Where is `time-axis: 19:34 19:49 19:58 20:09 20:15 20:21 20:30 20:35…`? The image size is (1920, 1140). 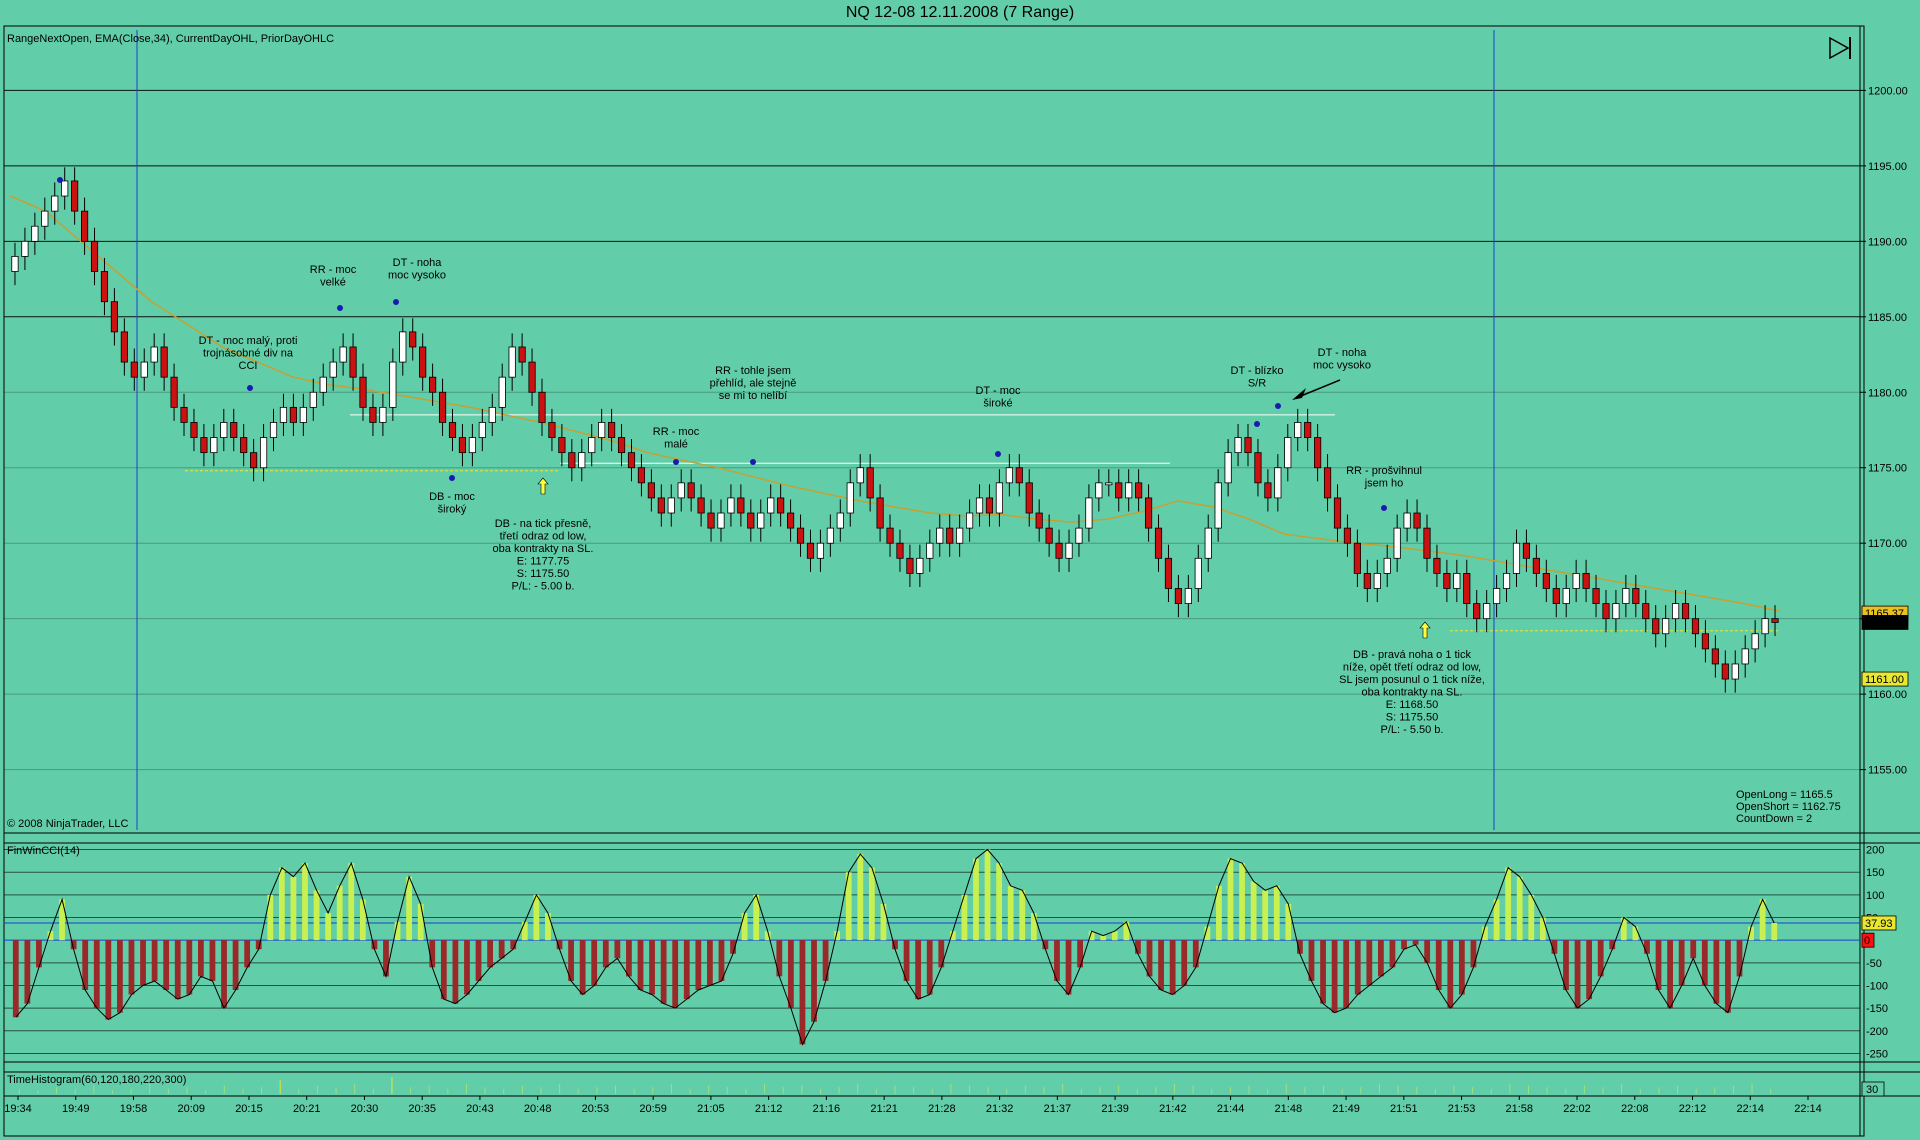 time-axis: 19:34 19:49 19:58 20:09 20:15 20:21 20:30 20:35… is located at coordinates (913, 1105).